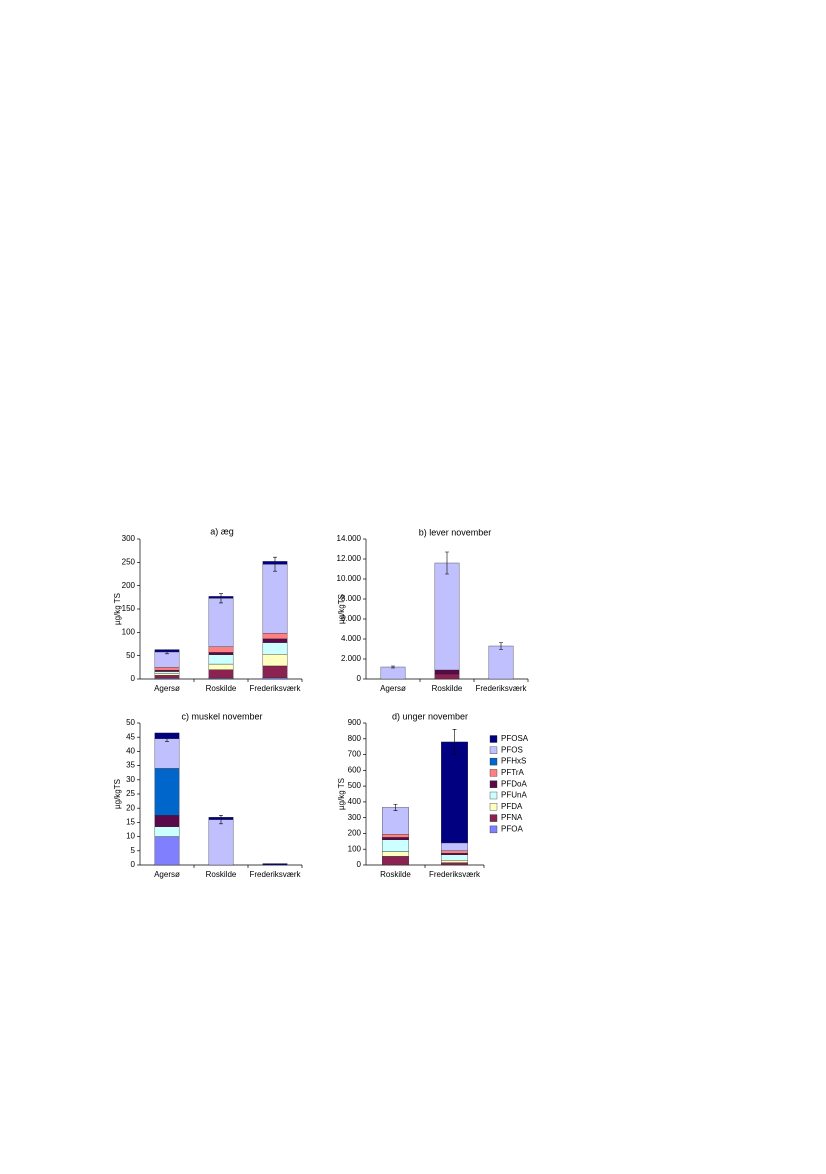 The width and height of the screenshot is (826, 1174). Describe the element at coordinates (349, 538) in the screenshot. I see `y-tick-label: 14.000` at that location.